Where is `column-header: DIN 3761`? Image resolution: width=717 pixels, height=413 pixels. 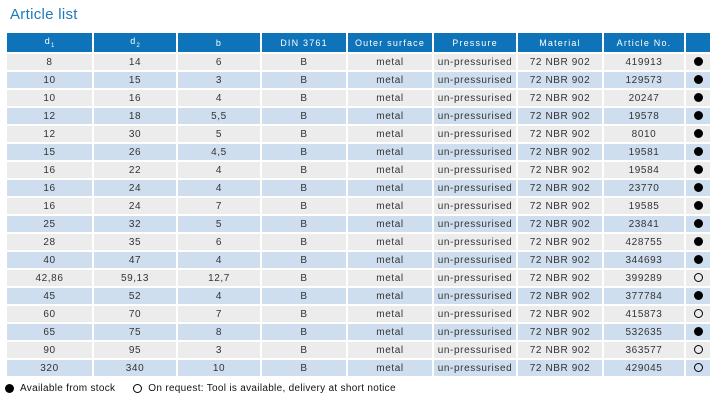
column-header: DIN 3761 is located at coordinates (305, 42).